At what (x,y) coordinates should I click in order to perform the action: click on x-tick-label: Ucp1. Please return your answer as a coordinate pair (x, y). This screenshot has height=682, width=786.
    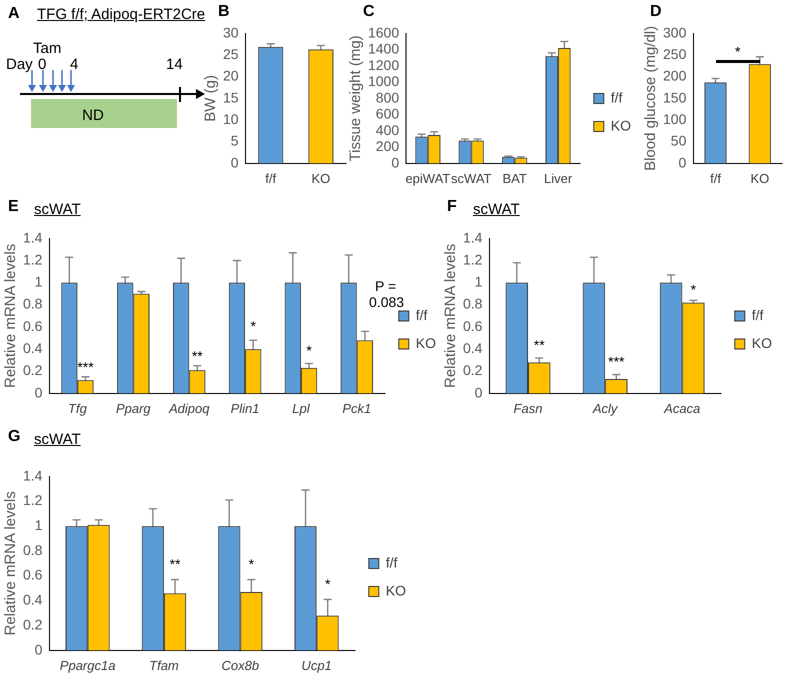
    Looking at the image, I should click on (316, 665).